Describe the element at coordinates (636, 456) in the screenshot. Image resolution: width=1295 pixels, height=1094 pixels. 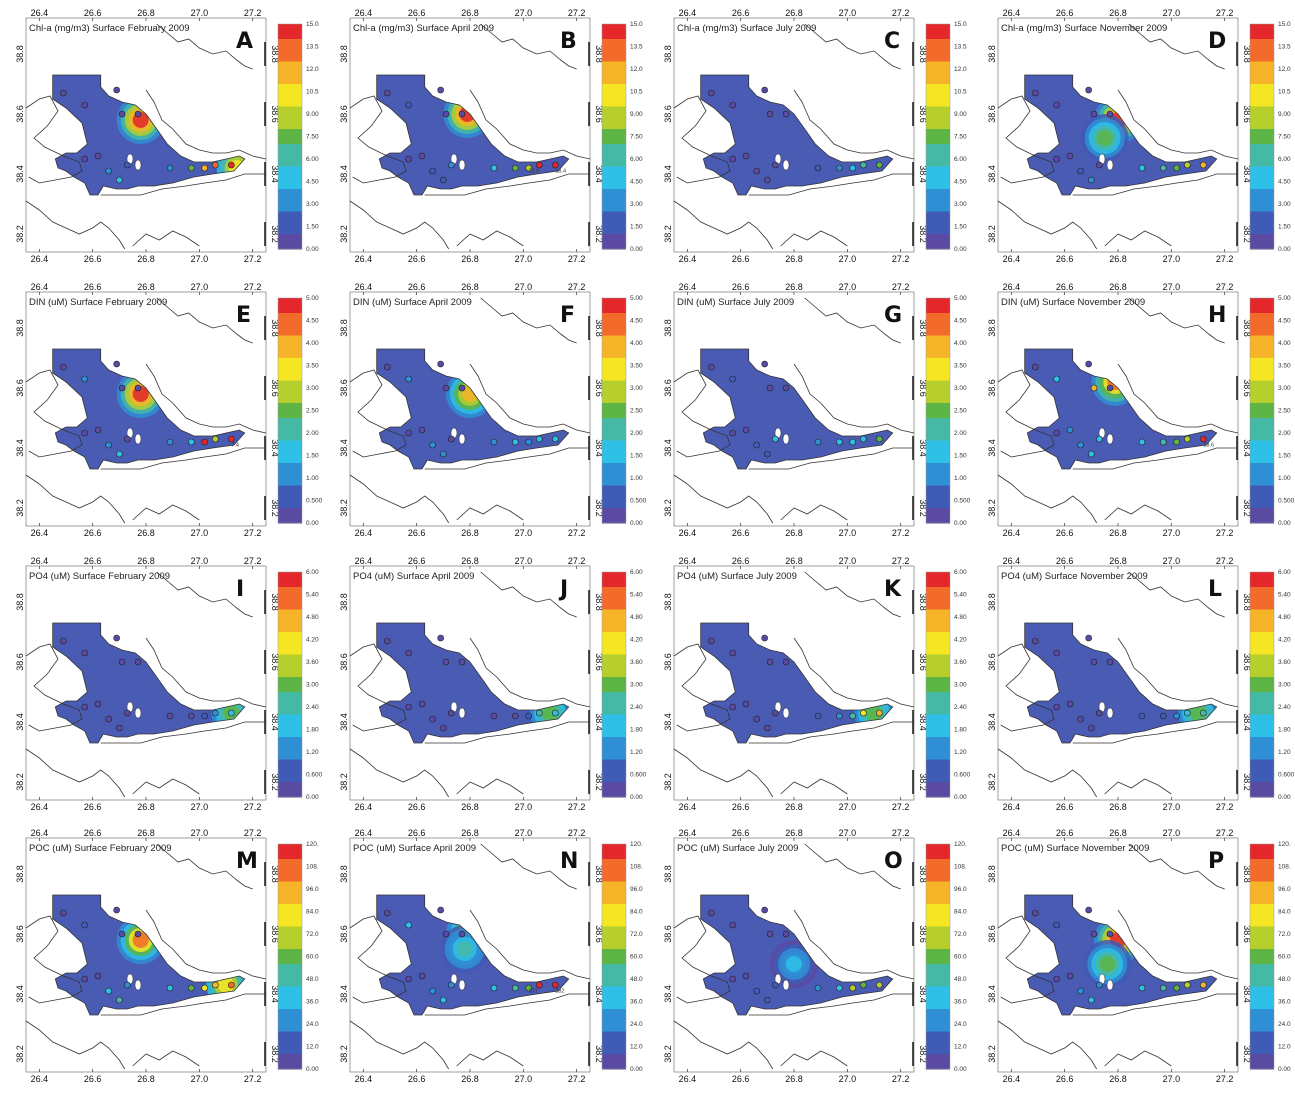
I see `colorbar-tick: 1.50` at that location.